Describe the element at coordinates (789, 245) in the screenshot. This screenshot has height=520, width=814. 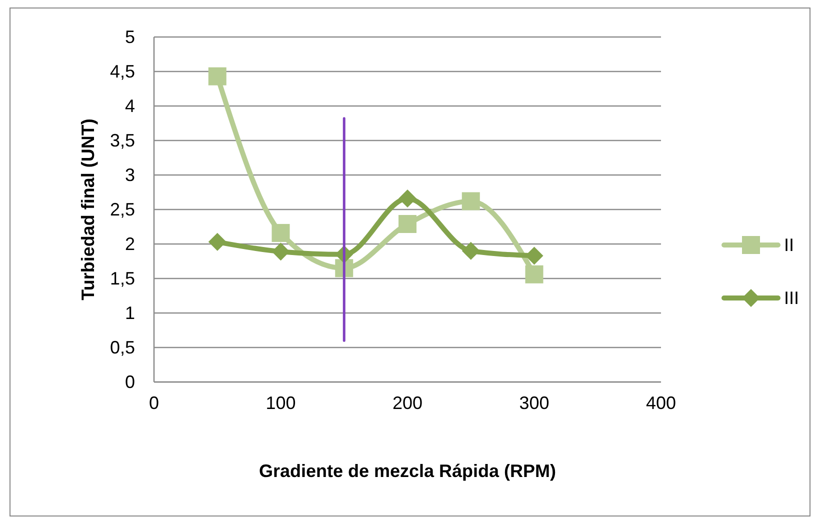
I see `legend-label: II` at that location.